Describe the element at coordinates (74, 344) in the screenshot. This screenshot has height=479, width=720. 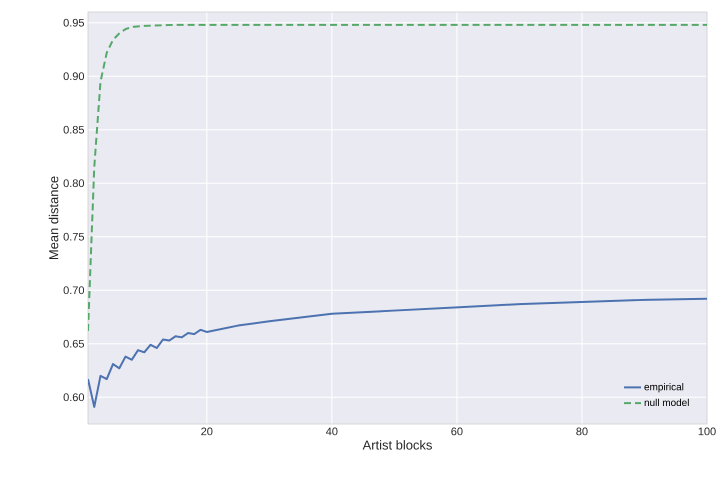
I see `y-tick-label: 0.65` at that location.